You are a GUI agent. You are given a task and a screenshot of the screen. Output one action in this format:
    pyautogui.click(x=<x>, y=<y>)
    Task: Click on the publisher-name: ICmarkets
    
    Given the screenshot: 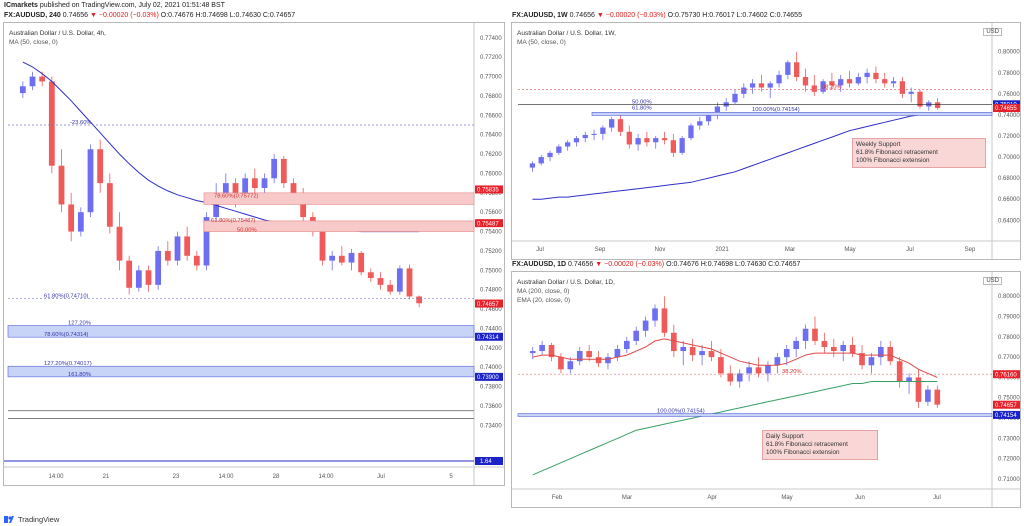 What is the action you would take?
    pyautogui.click(x=21, y=5)
    